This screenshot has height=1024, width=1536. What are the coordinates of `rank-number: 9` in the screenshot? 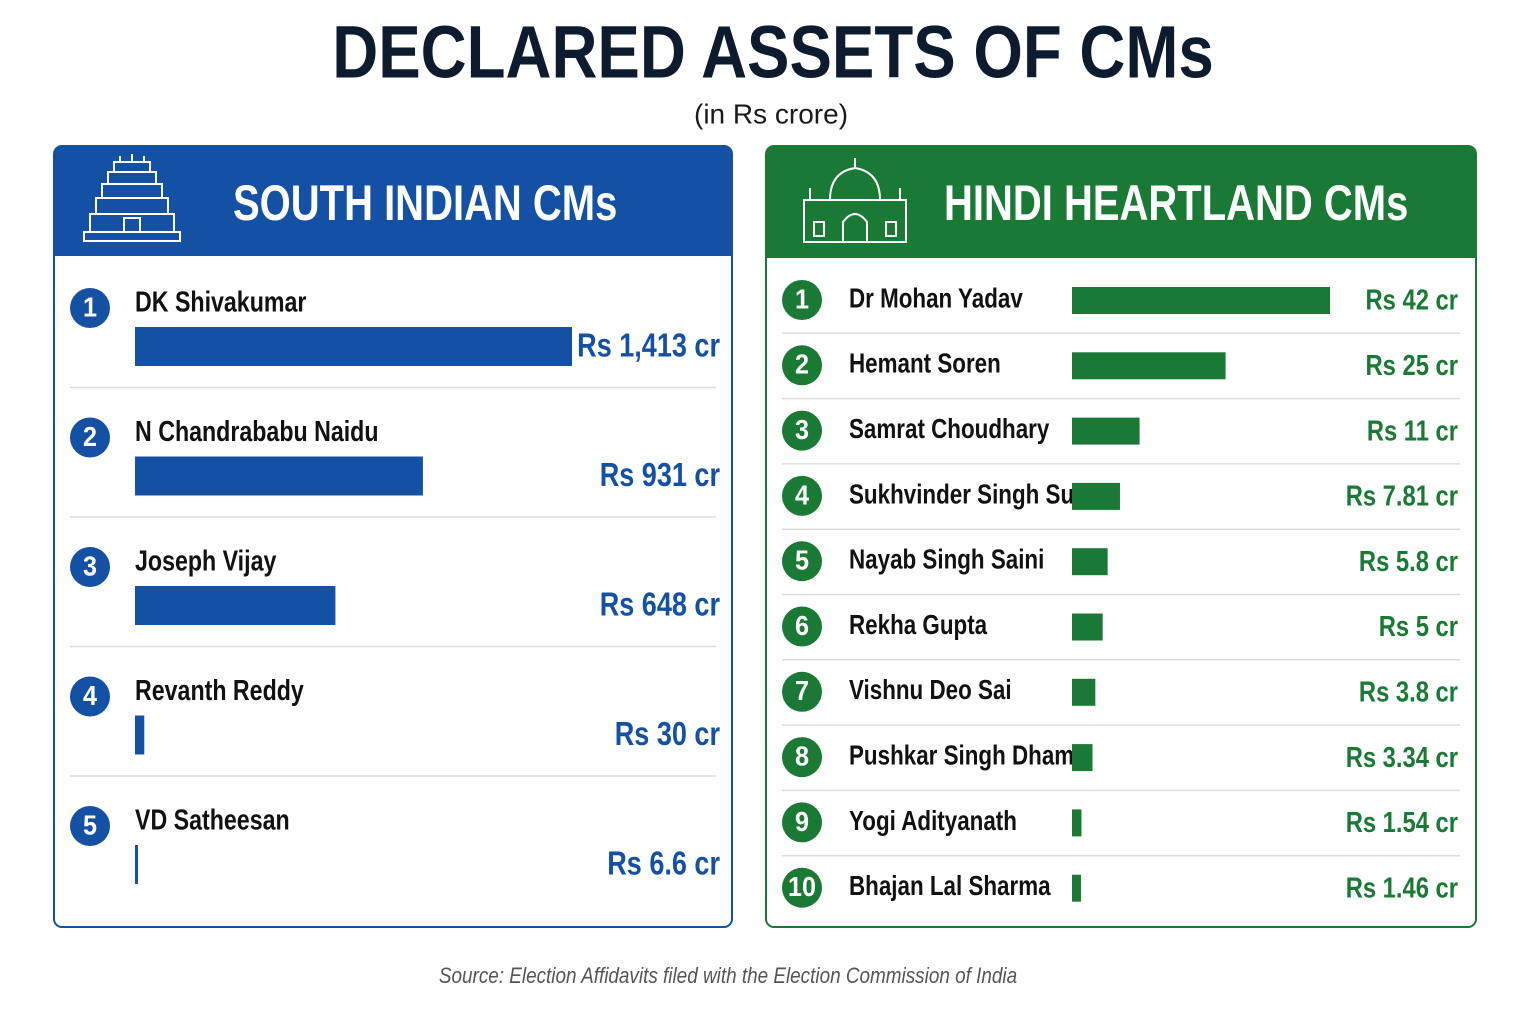 It's located at (802, 822).